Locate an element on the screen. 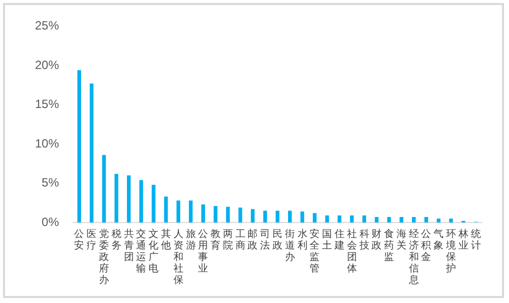 The width and height of the screenshot is (509, 303). x-tick-label: 社会团体 is located at coordinates (351, 251).